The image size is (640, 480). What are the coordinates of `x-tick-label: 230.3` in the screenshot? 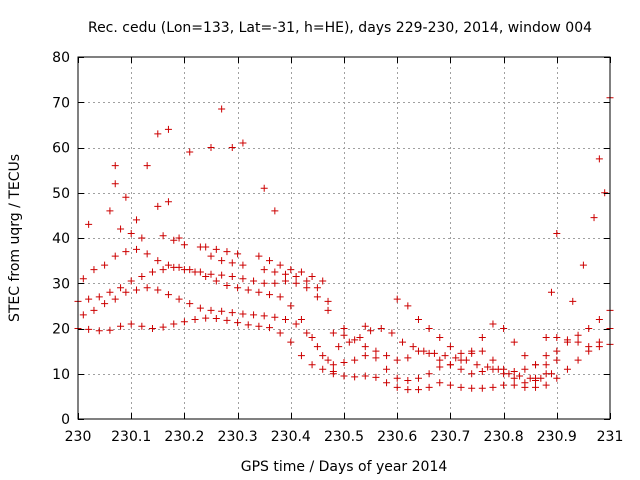 It's located at (238, 437).